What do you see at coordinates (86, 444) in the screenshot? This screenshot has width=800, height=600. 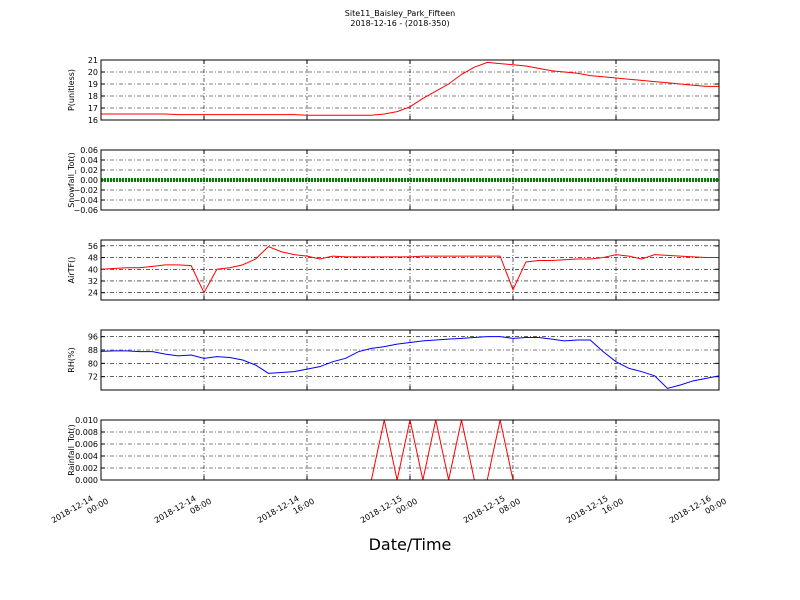 I see `y-tick-label: 0.006` at bounding box center [86, 444].